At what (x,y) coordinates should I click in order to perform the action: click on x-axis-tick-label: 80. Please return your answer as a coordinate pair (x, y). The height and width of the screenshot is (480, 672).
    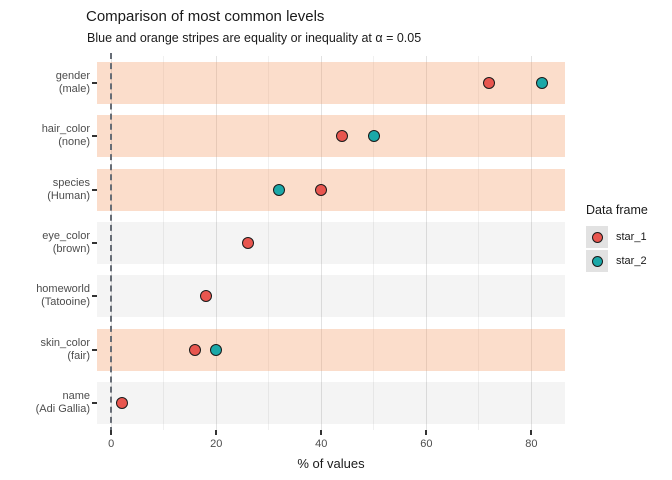
    Looking at the image, I should click on (531, 444).